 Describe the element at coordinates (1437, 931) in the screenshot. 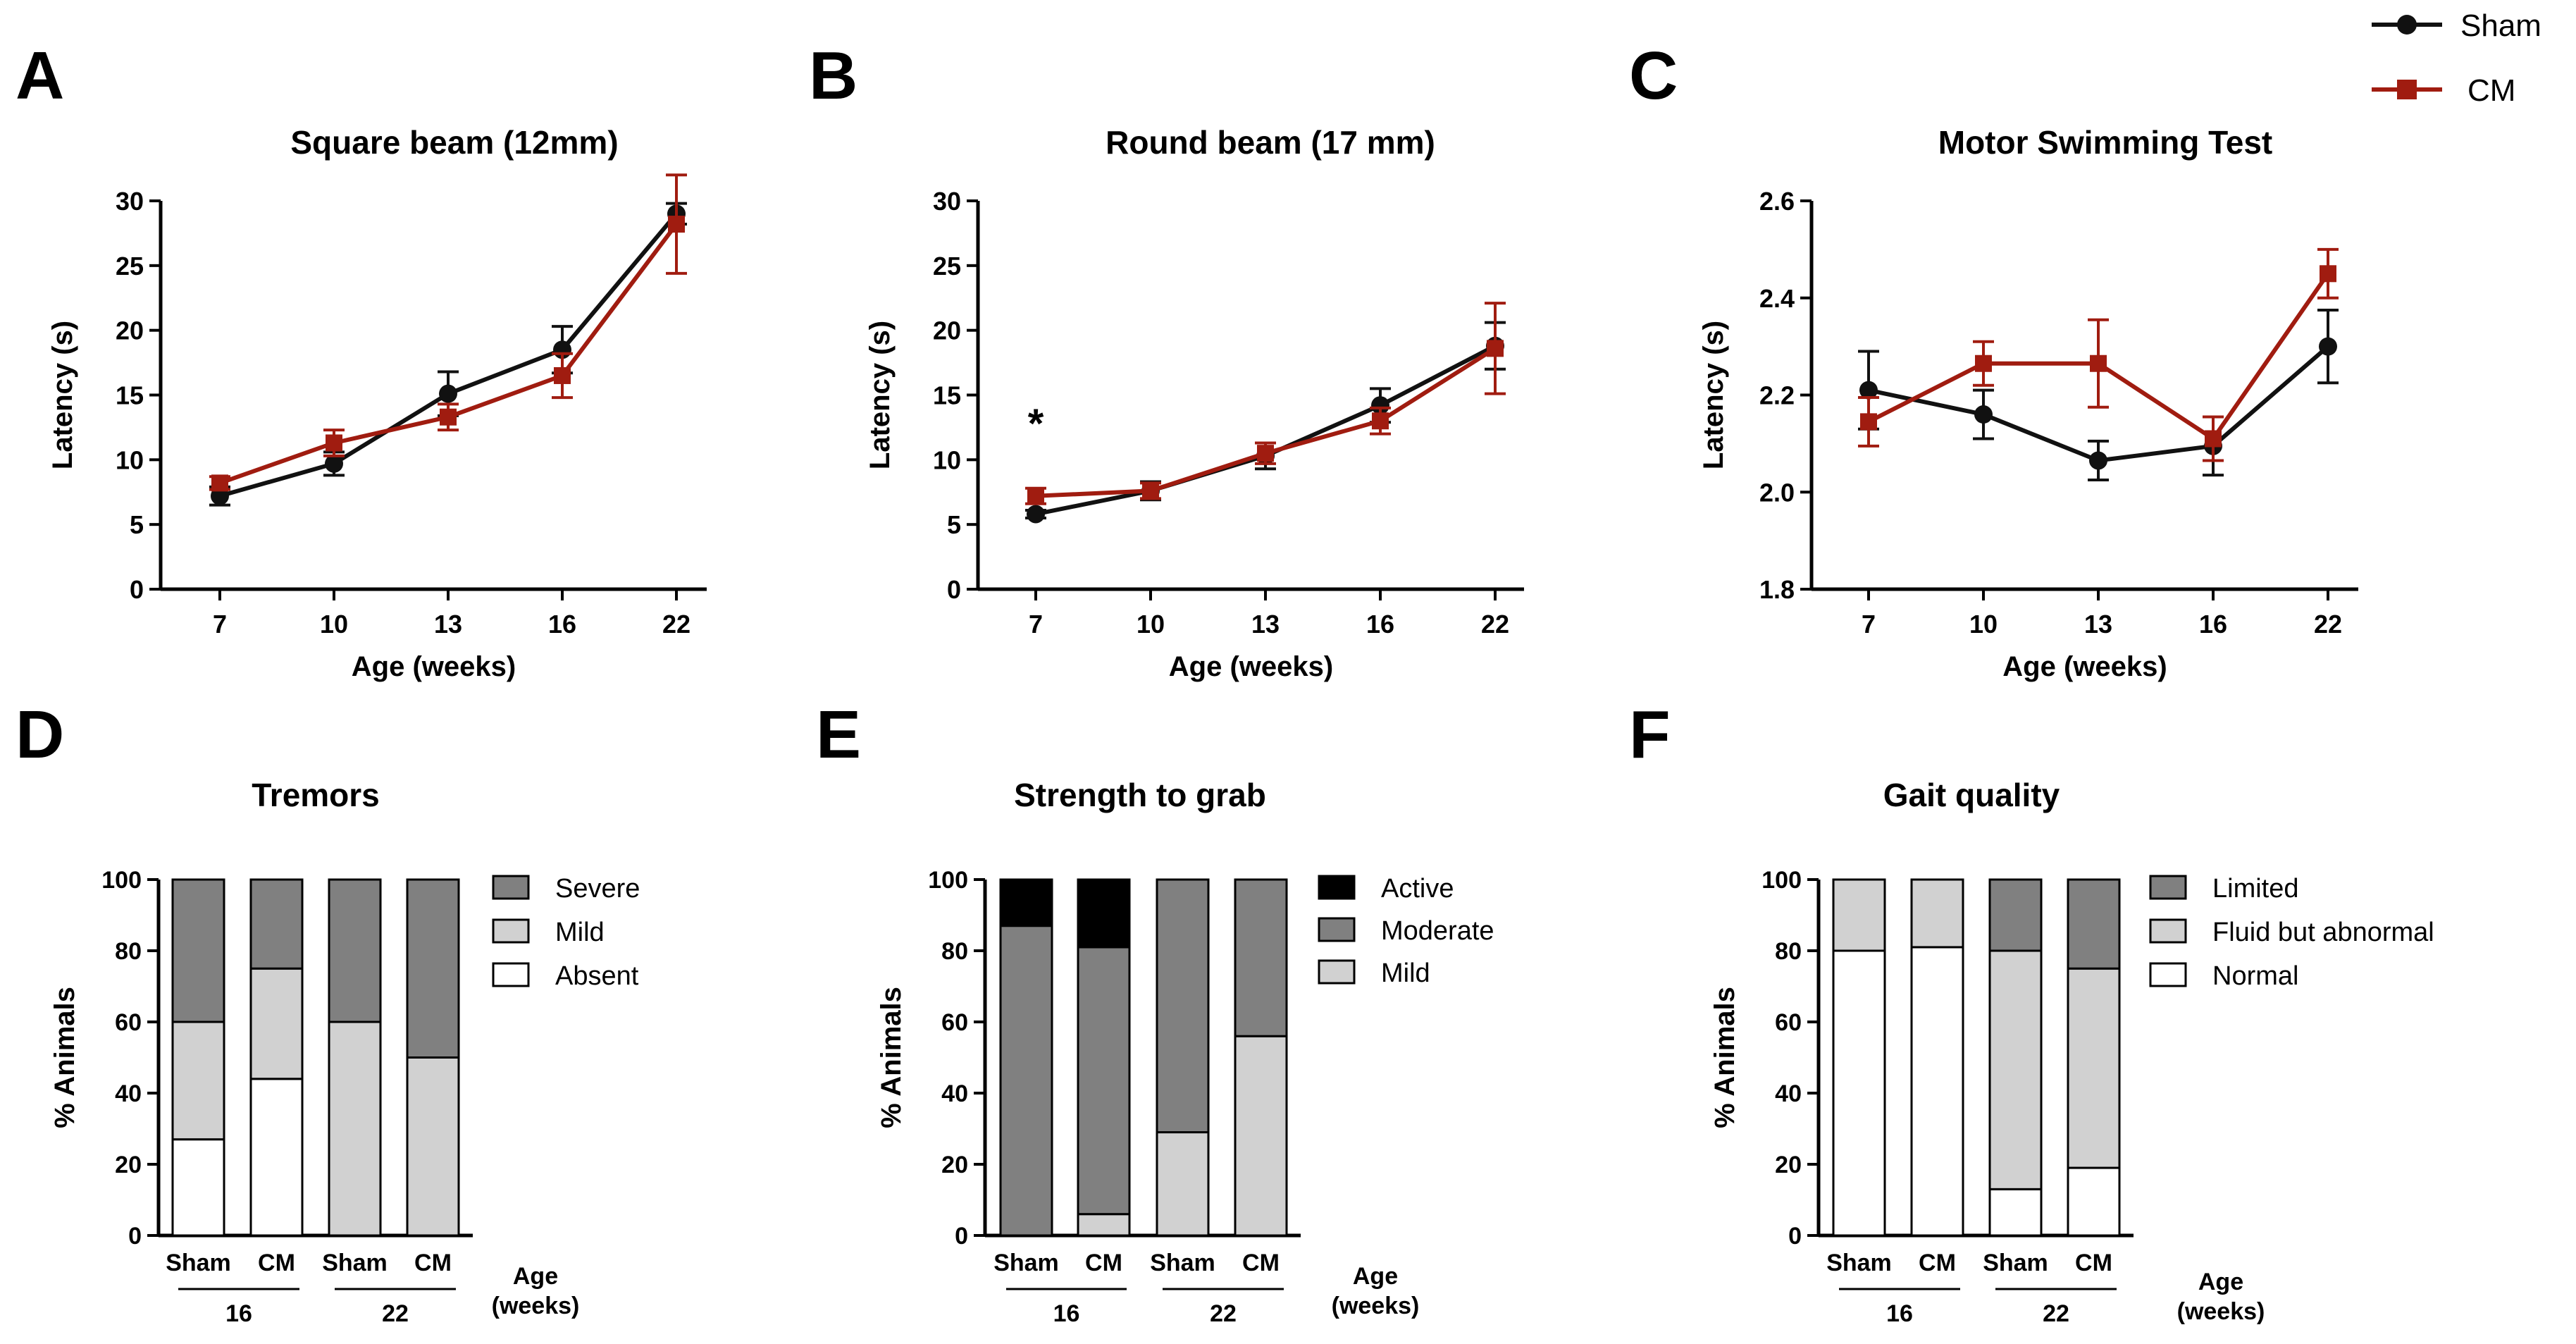

I see `legend-label: Moderate` at that location.